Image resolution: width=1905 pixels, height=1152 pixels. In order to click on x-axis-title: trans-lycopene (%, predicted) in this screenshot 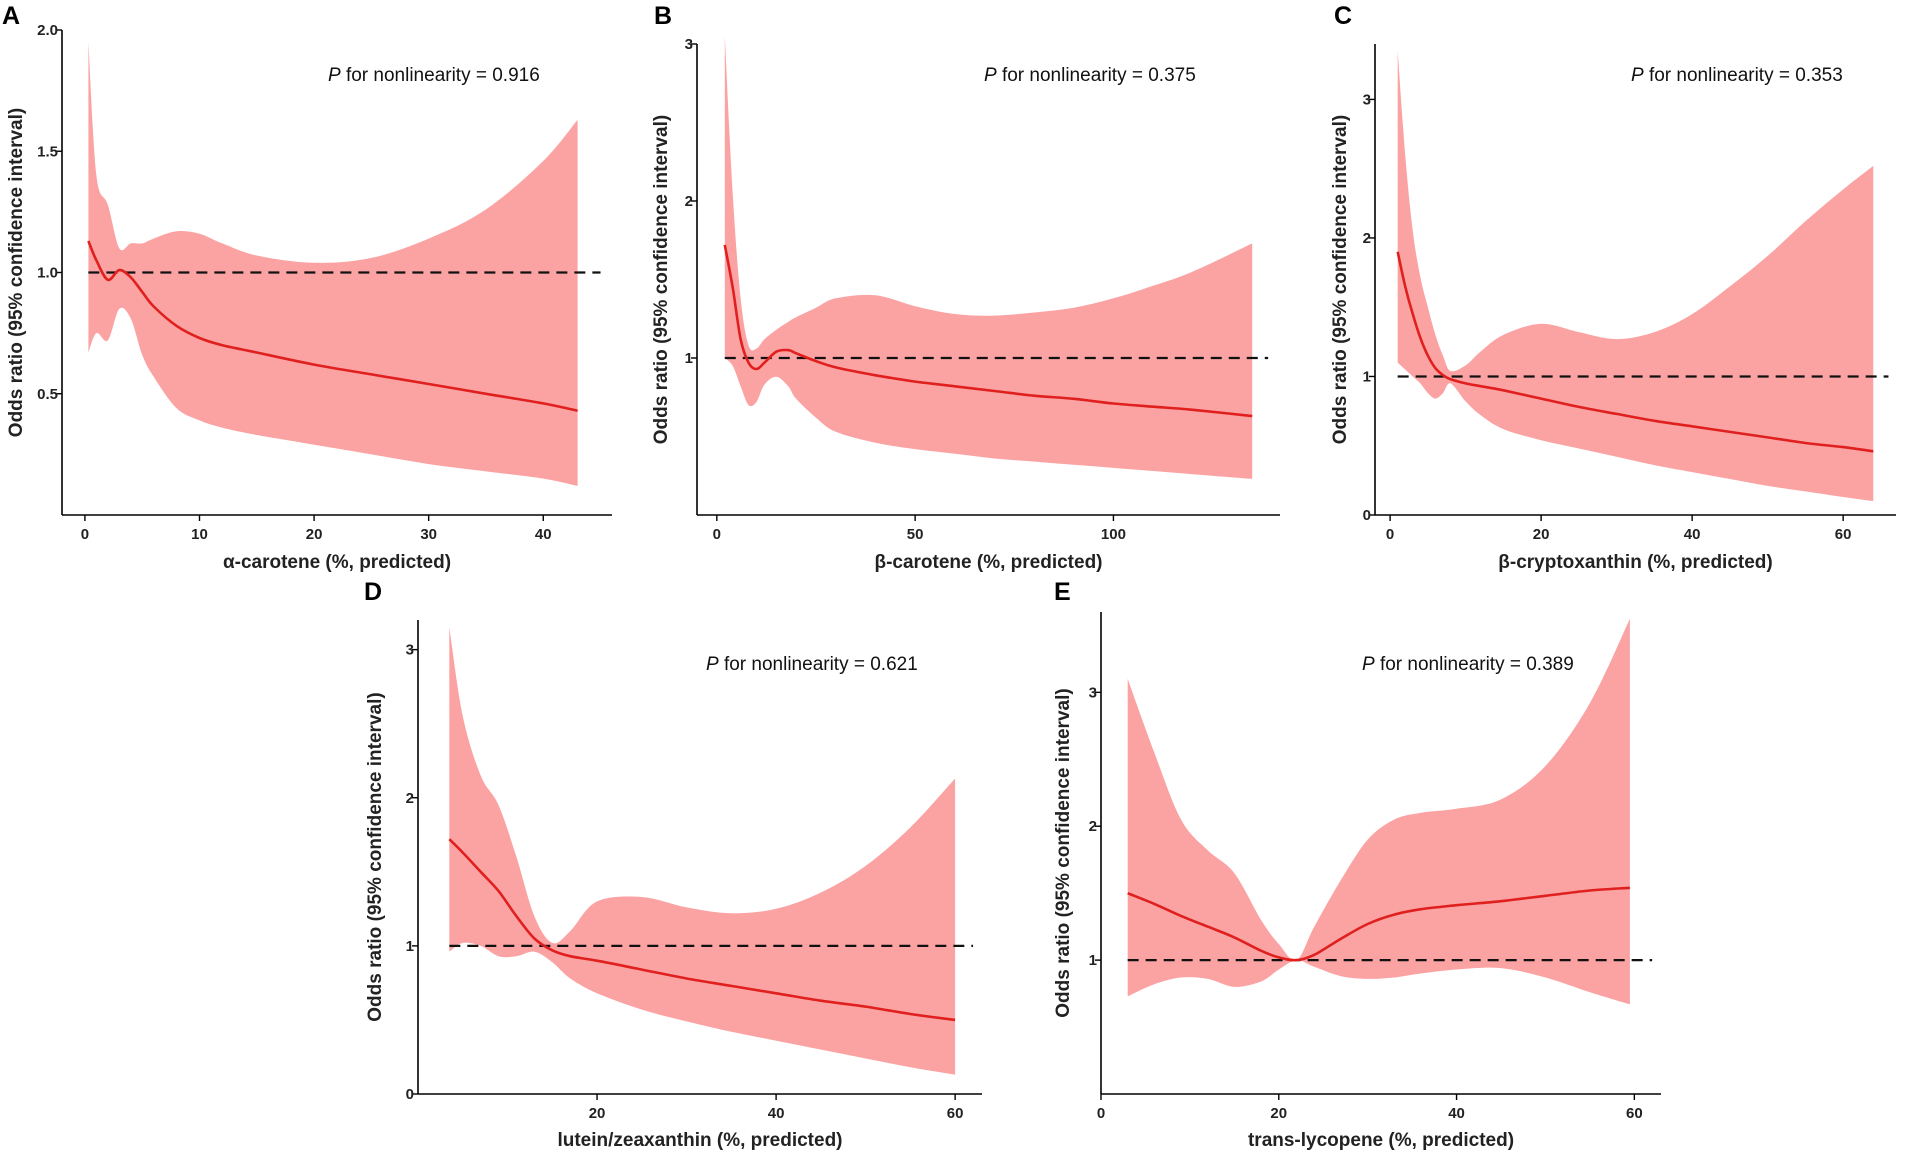, I will do `click(1381, 1140)`.